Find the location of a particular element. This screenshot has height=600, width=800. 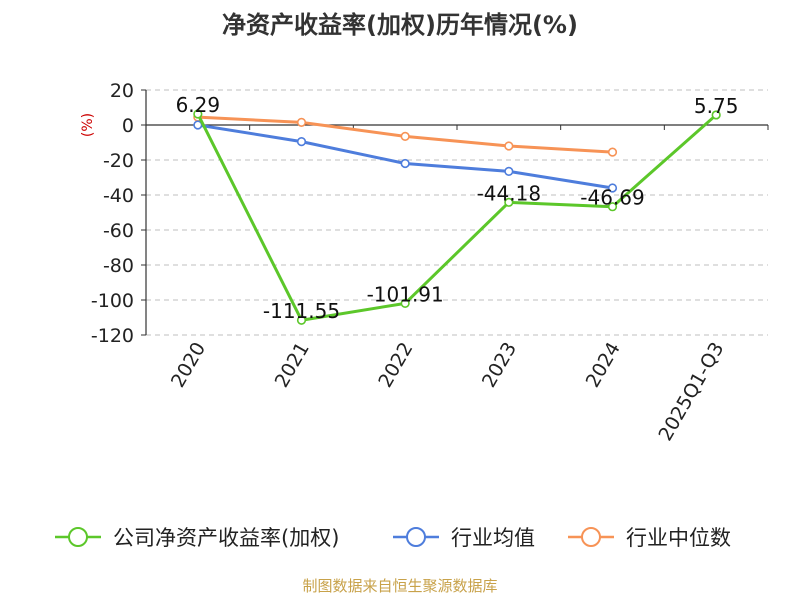

x-tick-label: 2022 is located at coordinates (395, 365).